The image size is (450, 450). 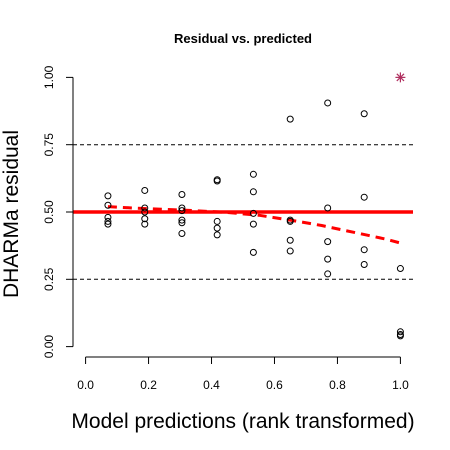 What do you see at coordinates (243, 38) in the screenshot?
I see `chart-title: Residual vs. predicted` at bounding box center [243, 38].